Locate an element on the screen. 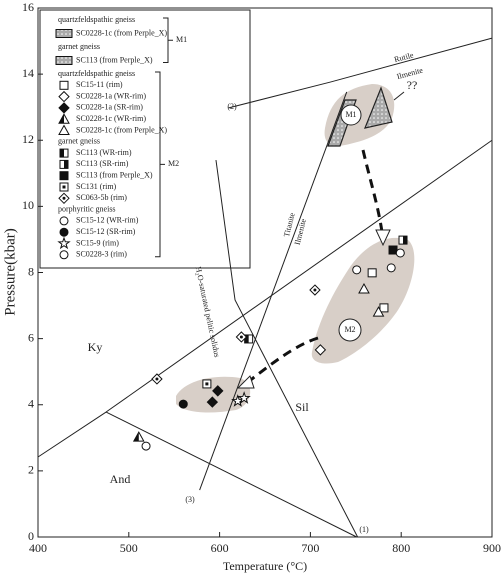 This screenshot has width=501, height=576. legend-label: SC113 (from Perple_X) is located at coordinates (114, 59).